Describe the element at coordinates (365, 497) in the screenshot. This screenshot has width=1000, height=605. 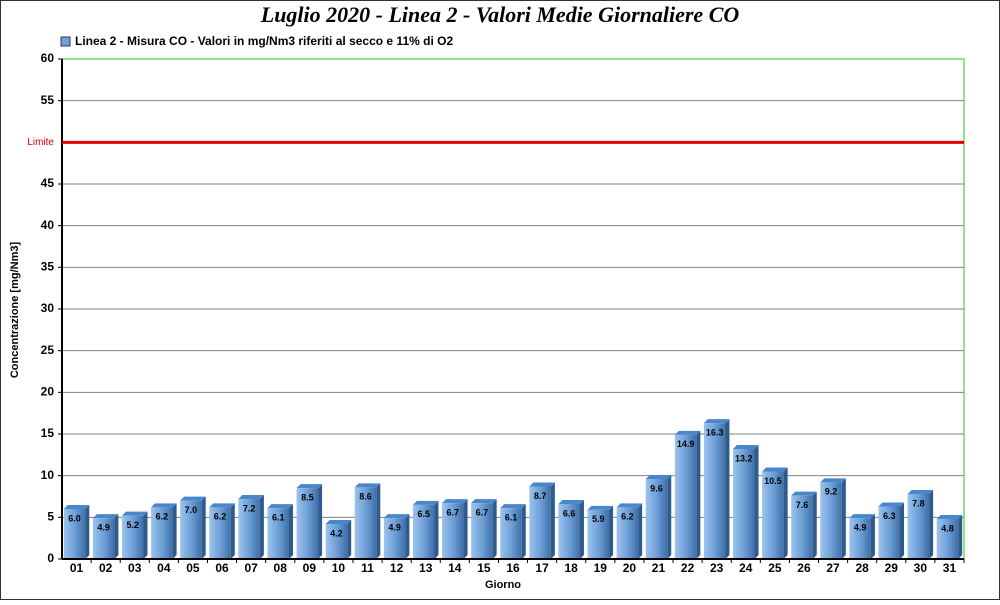
I see `value-label: 8.6` at that location.